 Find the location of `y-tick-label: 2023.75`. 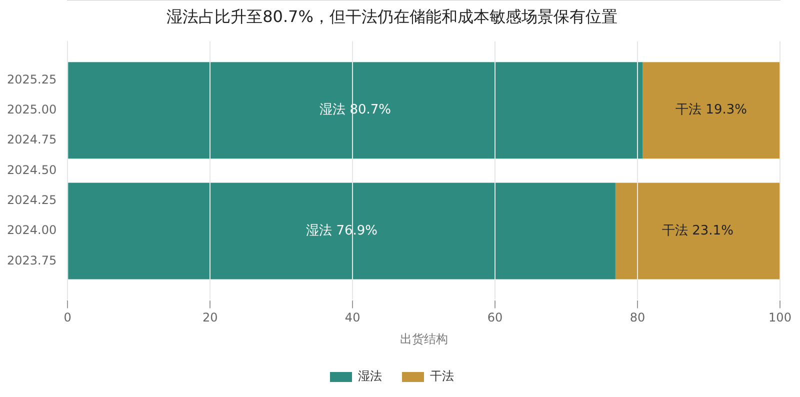

y-tick-label: 2023.75 is located at coordinates (32, 260).